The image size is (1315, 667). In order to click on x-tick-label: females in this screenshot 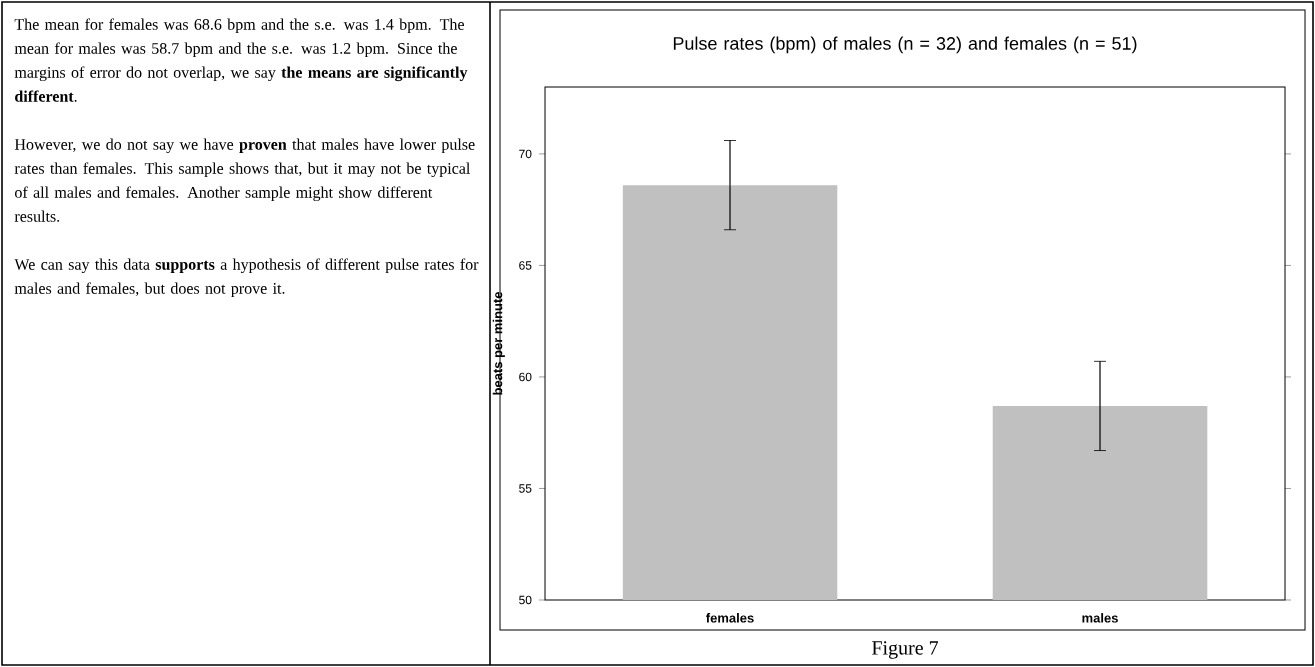, I will do `click(730, 618)`.